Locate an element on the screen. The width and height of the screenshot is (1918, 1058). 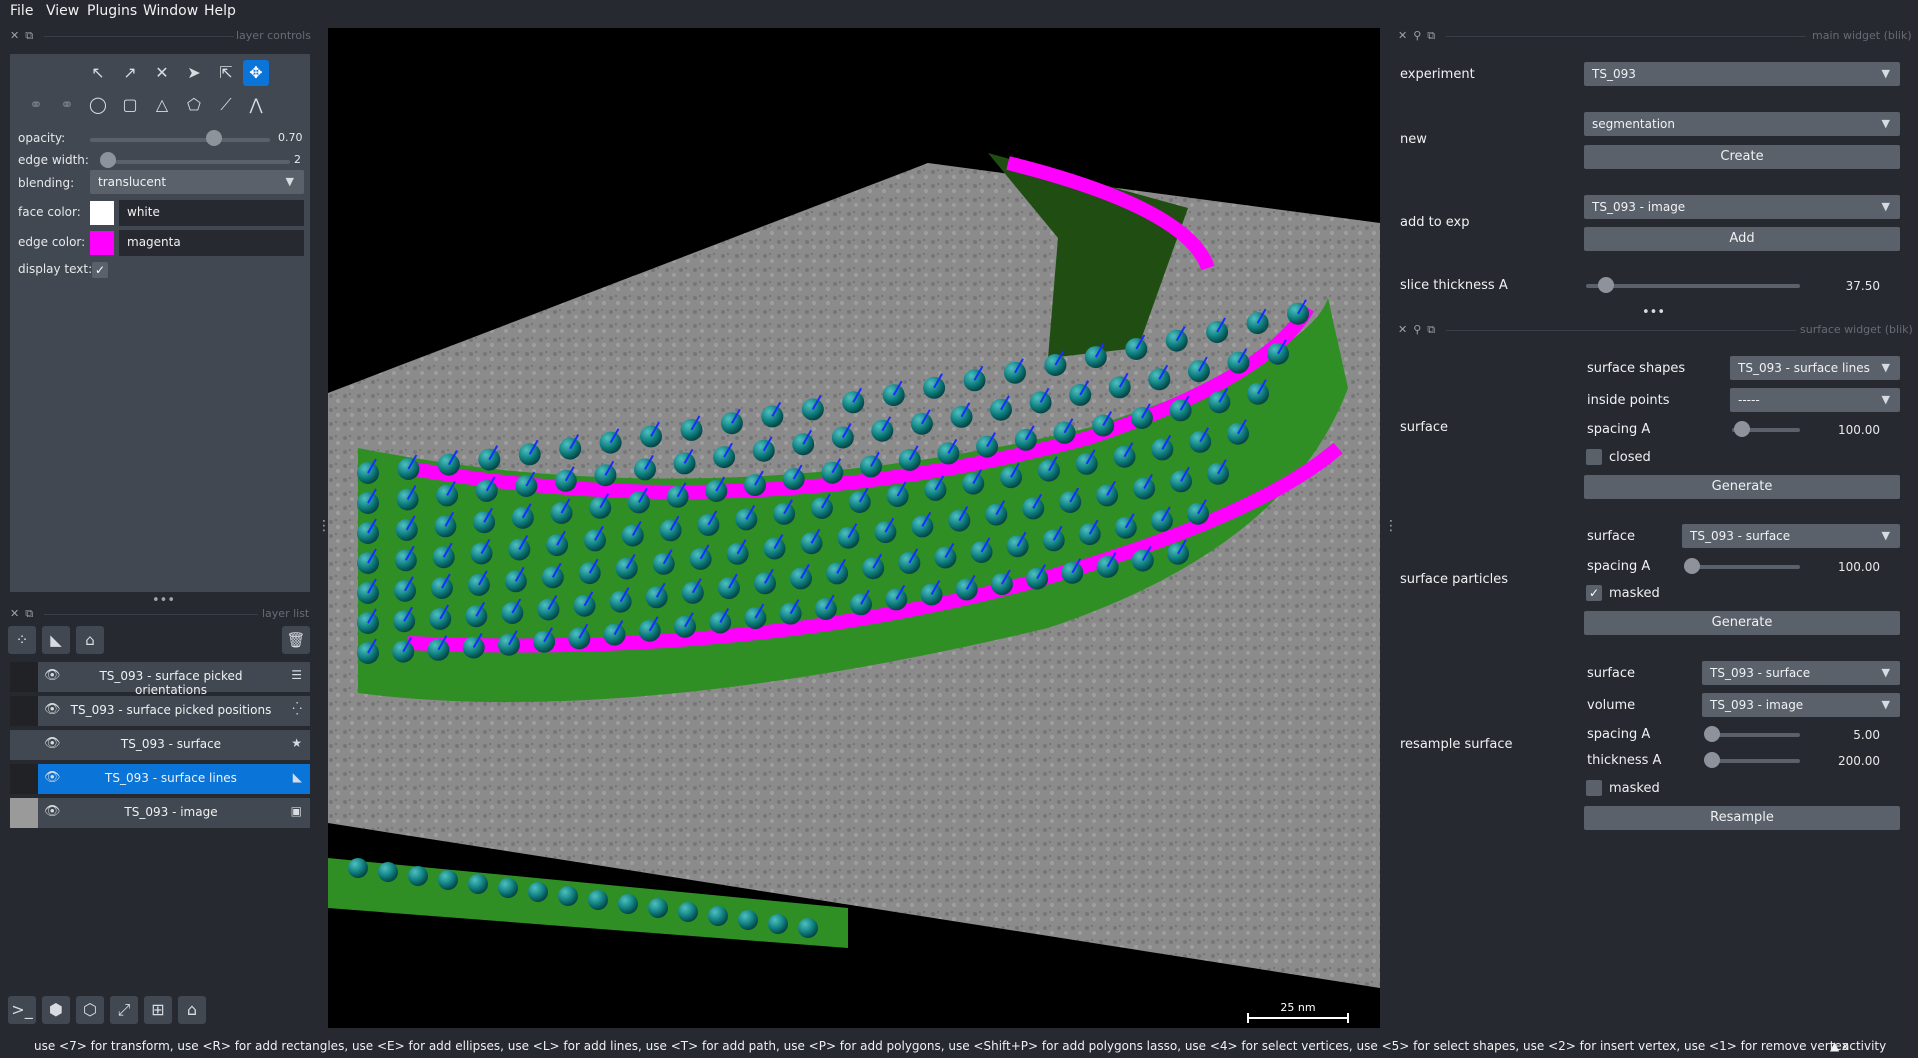
resample-surface-select: TS_093 - surface ▼ is located at coordinates (1801, 673).